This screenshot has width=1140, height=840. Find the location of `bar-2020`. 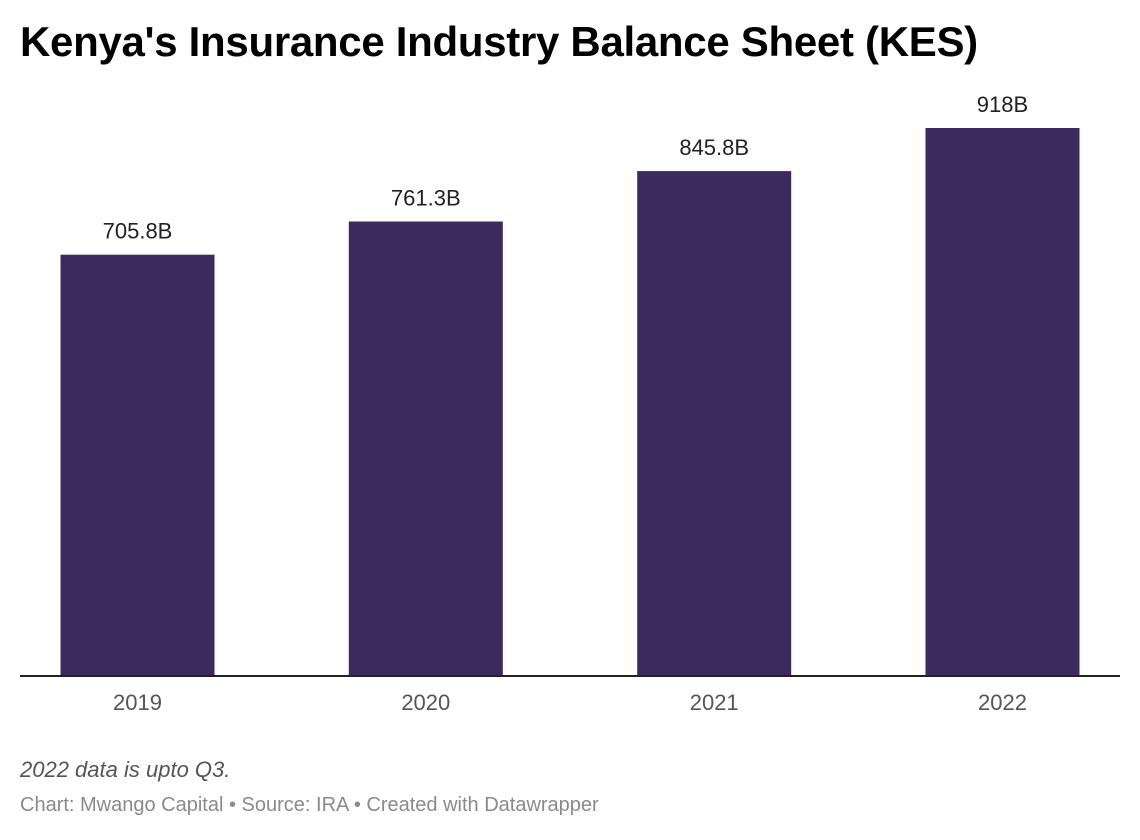

bar-2020 is located at coordinates (425, 448).